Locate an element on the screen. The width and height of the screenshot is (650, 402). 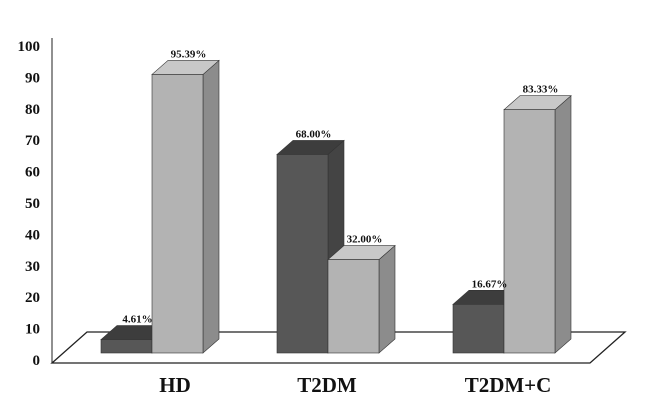
y-tick-label: 0 is located at coordinates (37, 361).